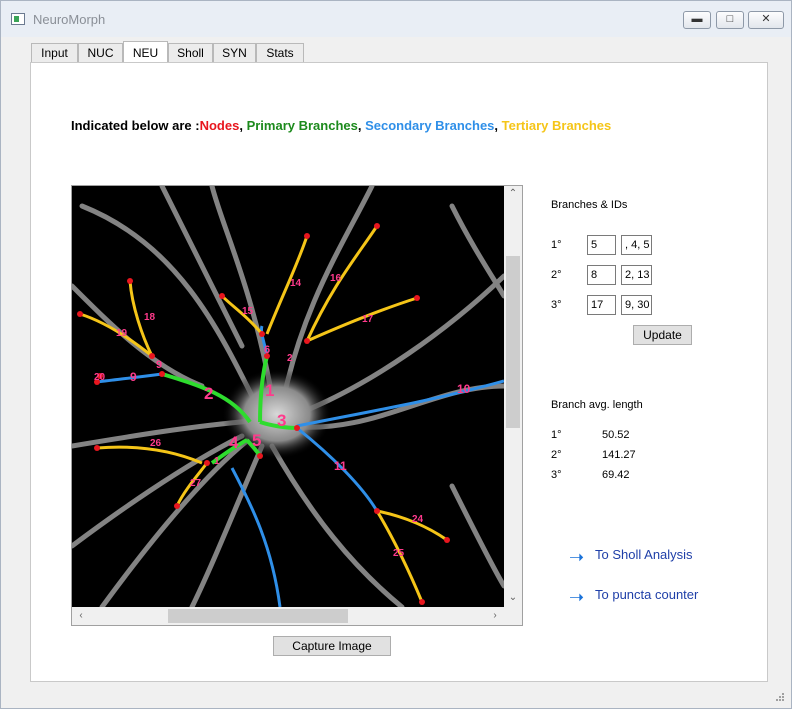  I want to click on soma, so click(277, 414).